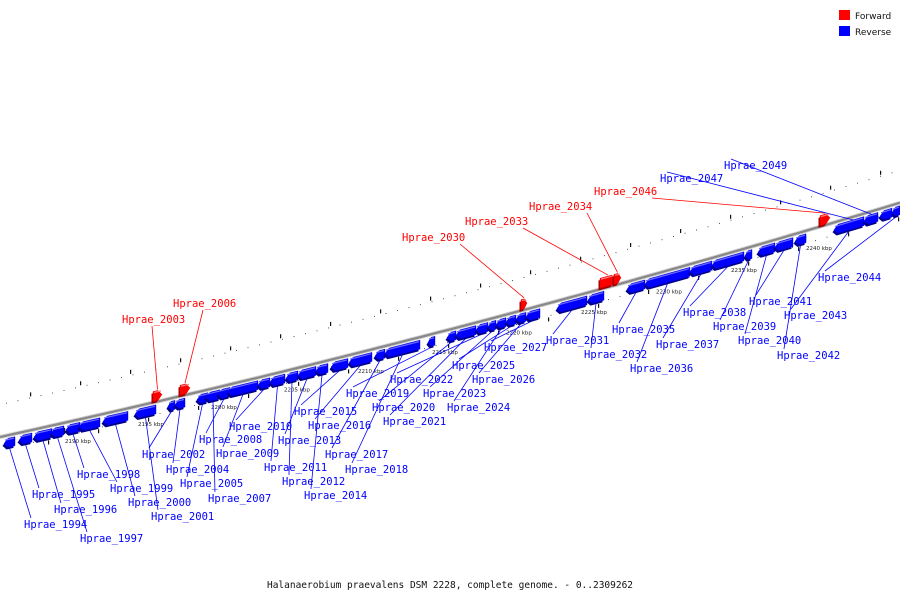 The image size is (900, 600). I want to click on gene-label: Hprae_2011, so click(295, 468).